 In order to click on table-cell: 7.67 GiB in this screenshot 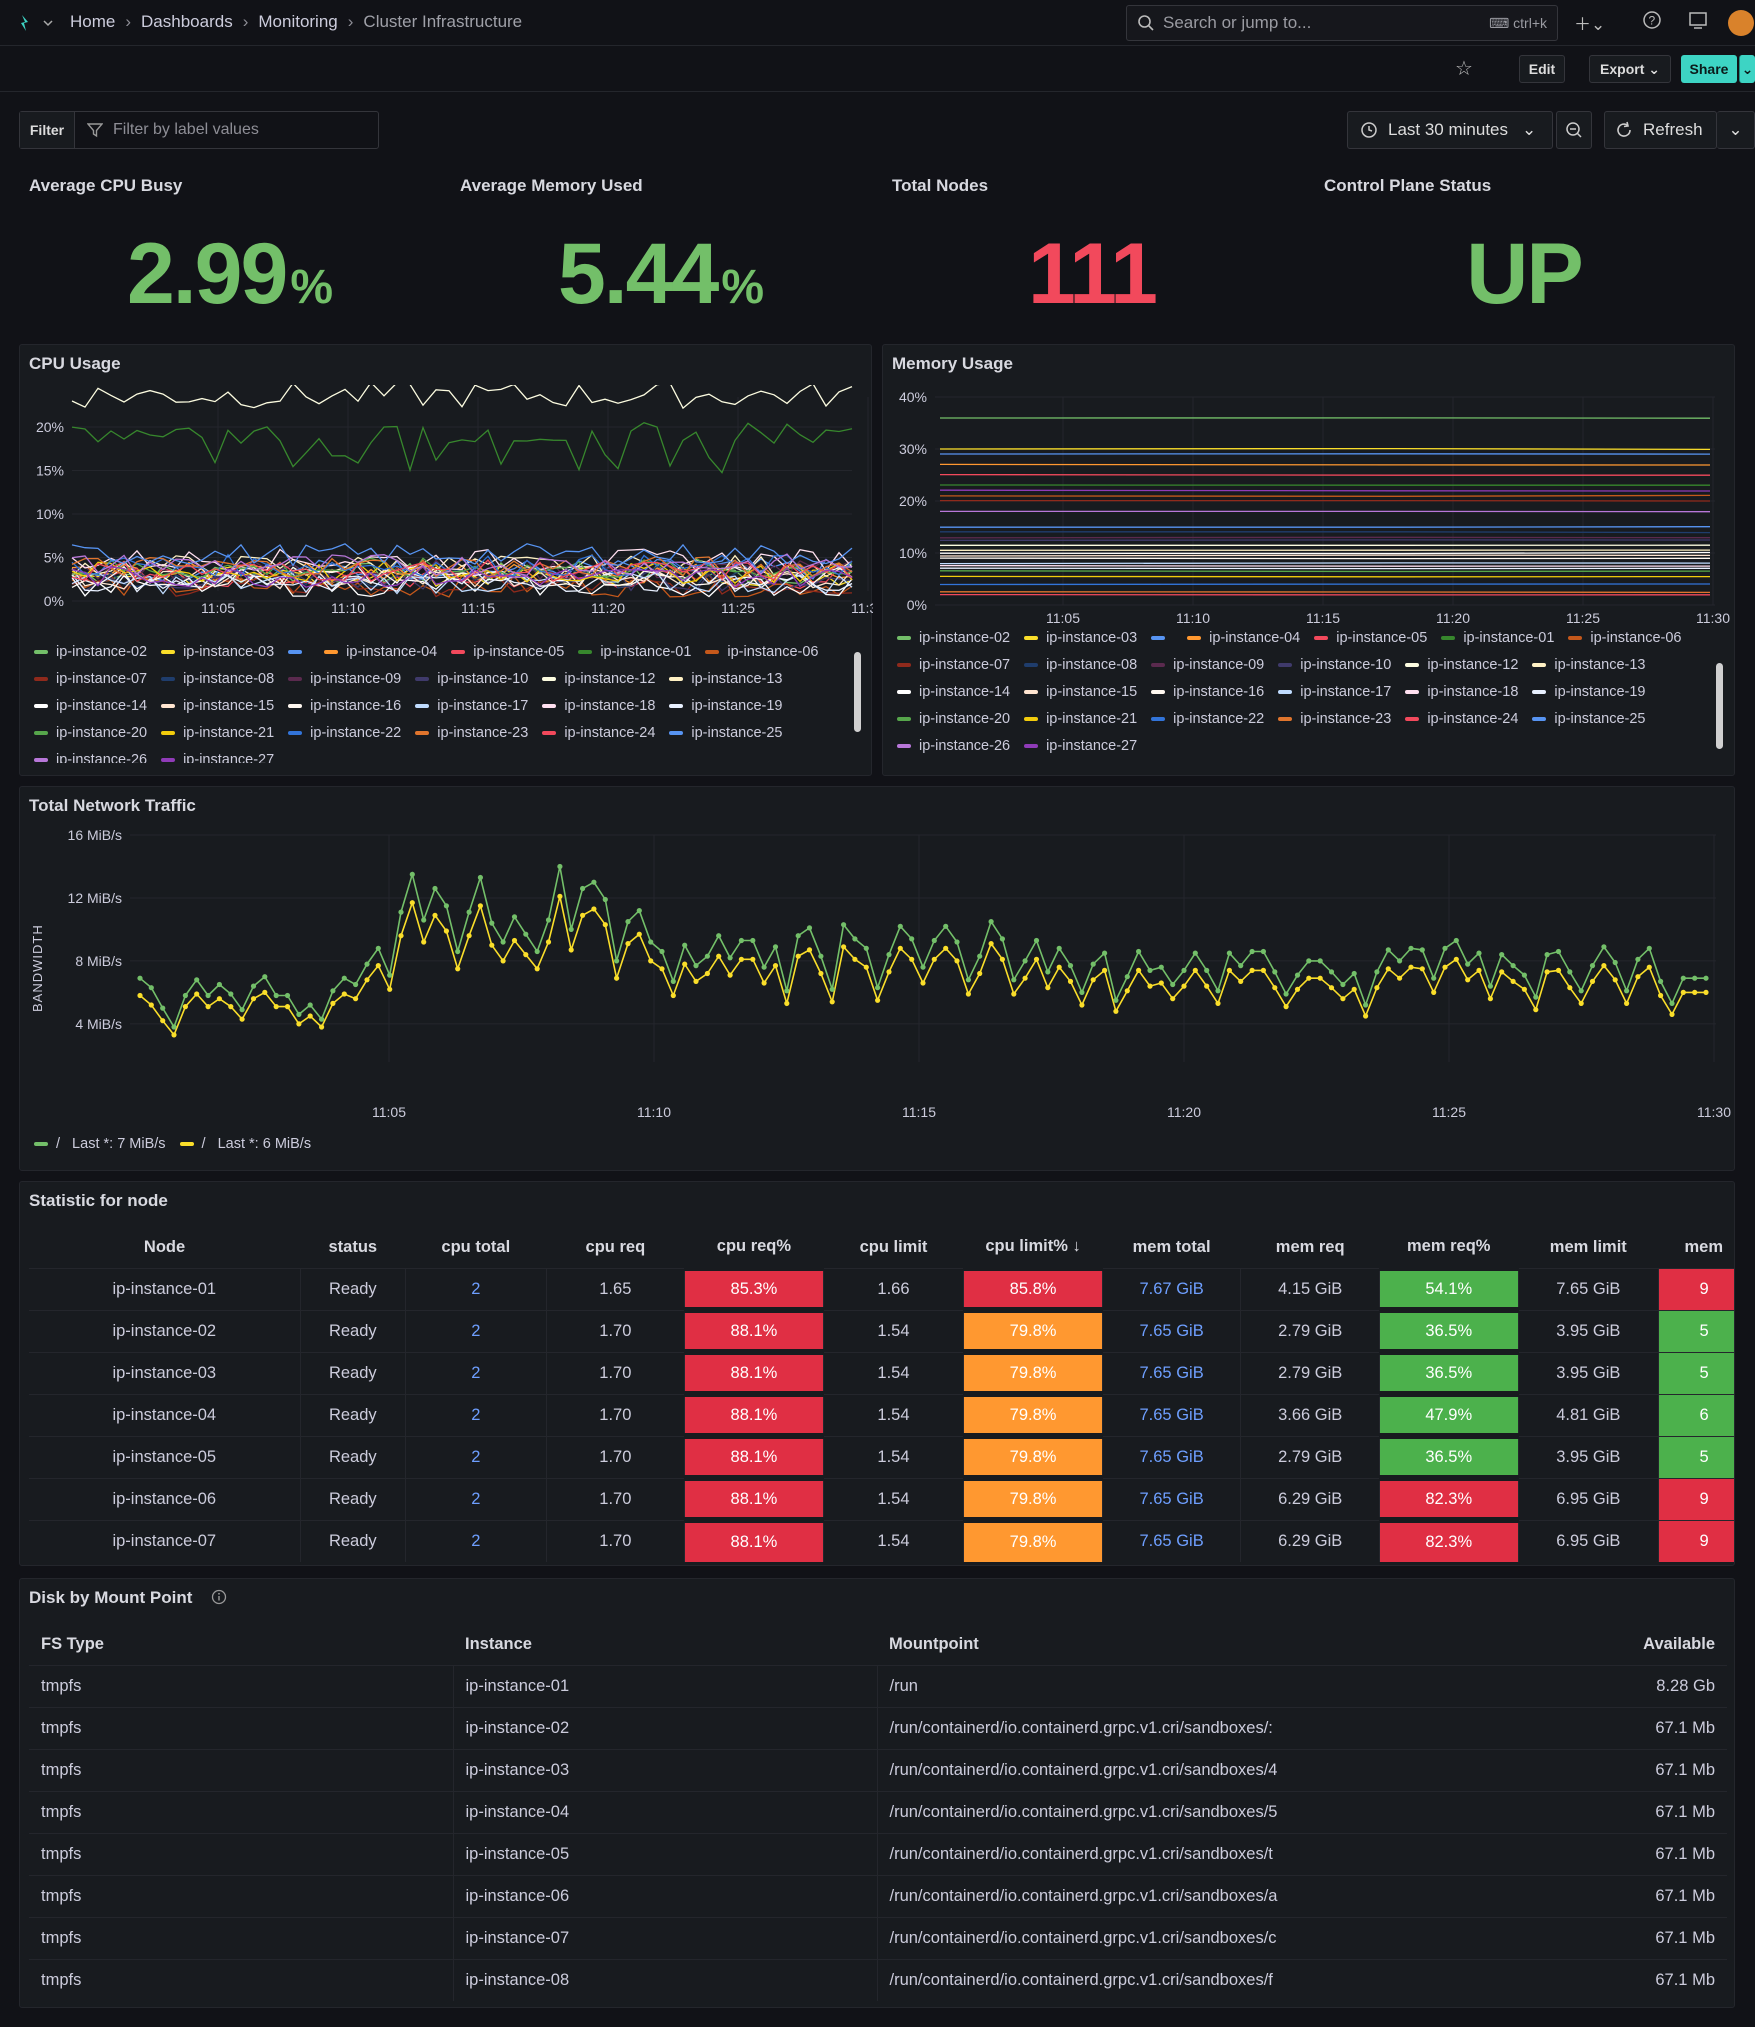, I will do `click(1171, 1288)`.